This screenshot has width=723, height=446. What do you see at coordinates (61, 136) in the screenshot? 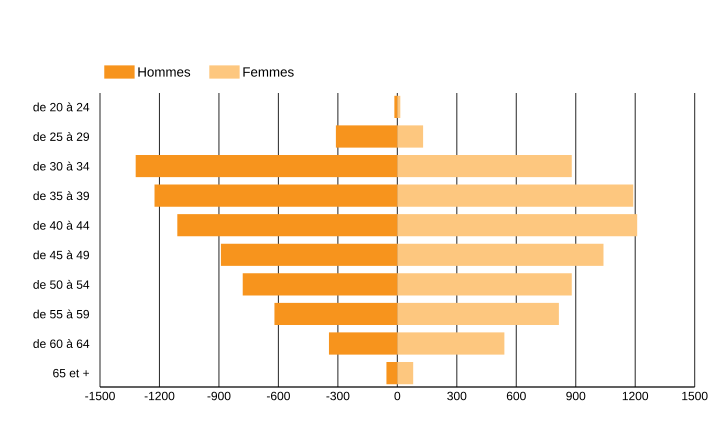
I see `y-tick-label: de 25 à 29` at bounding box center [61, 136].